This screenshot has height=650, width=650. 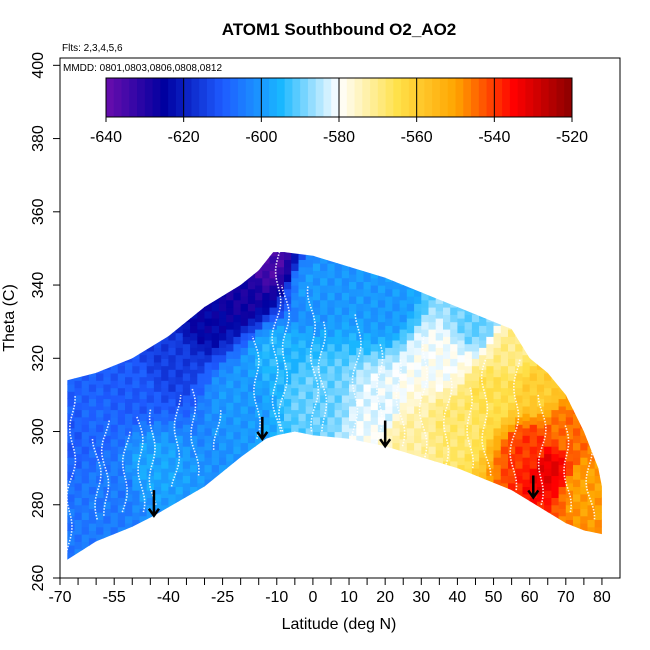 I want to click on flight-track, so click(x=356, y=376).